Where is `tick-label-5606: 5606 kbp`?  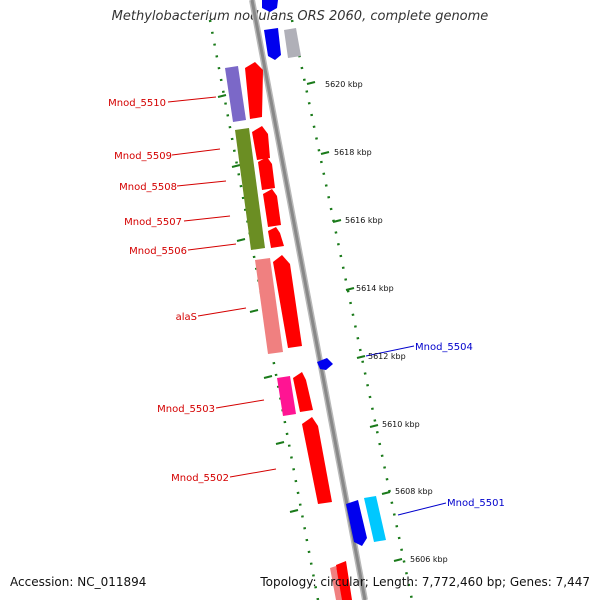 tick-label-5606: 5606 kbp is located at coordinates (429, 559).